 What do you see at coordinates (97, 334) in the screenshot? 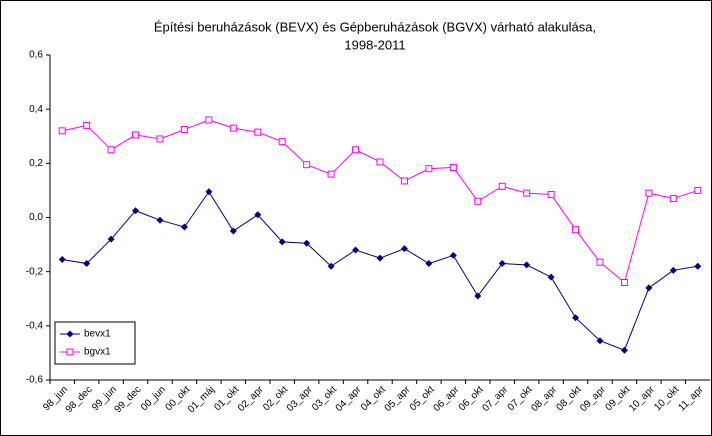
I see `legend-label: bevx1` at bounding box center [97, 334].